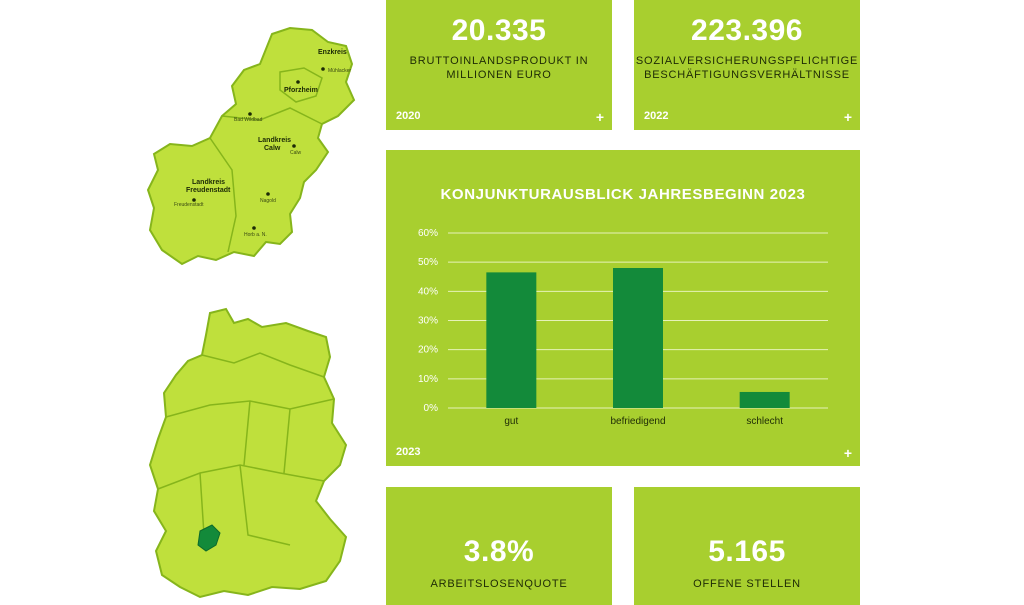 The width and height of the screenshot is (1024, 605). What do you see at coordinates (499, 75) in the screenshot?
I see `gdp-caption-line2: MILLIONEN EURO` at bounding box center [499, 75].